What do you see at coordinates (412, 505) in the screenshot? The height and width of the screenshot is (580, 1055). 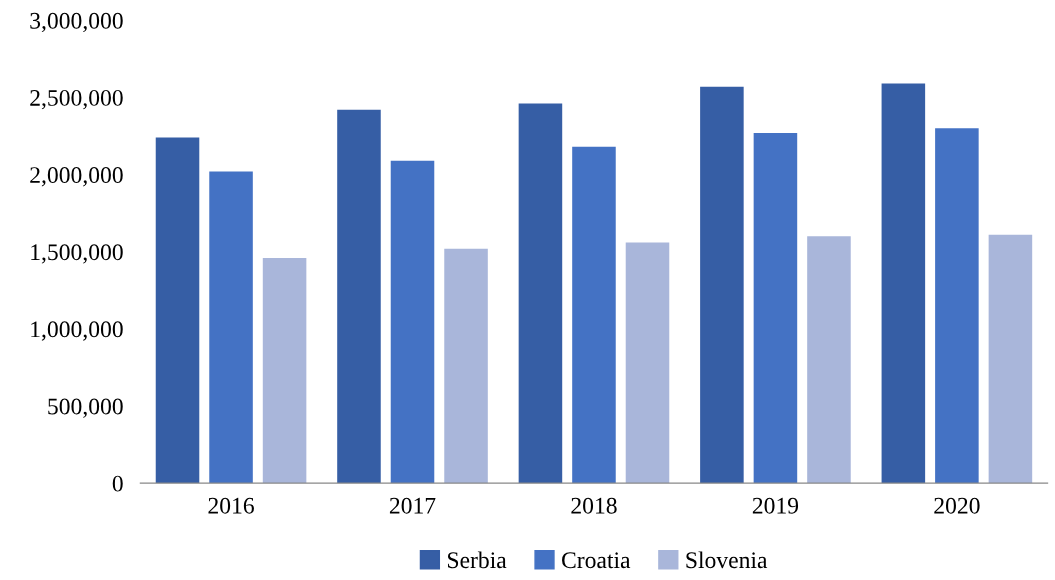 I see `x-tick-label: 2017` at bounding box center [412, 505].